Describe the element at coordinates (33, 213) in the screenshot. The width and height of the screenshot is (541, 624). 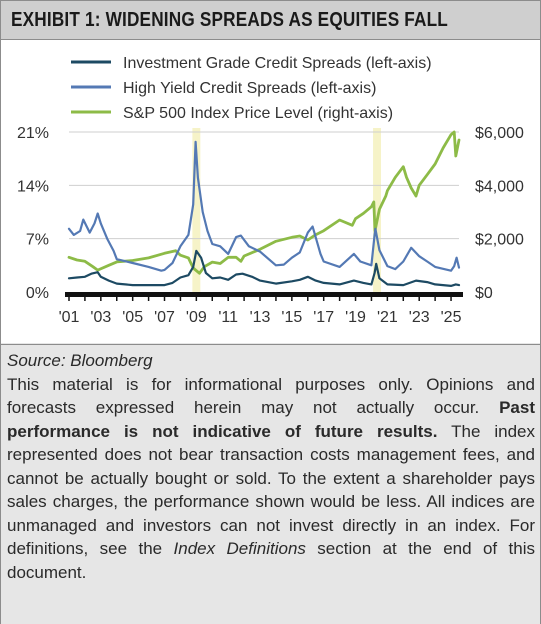
I see `y-axis-left: 0% 7% 14% 21%` at that location.